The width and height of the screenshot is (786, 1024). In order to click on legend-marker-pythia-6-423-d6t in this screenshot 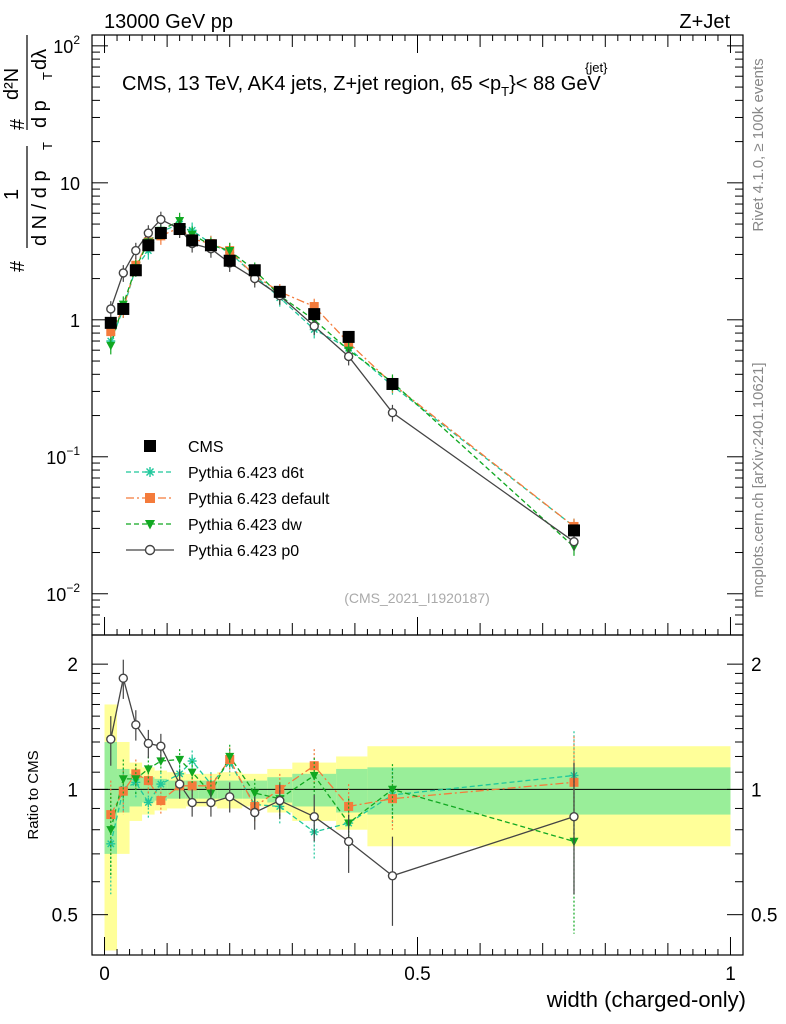, I will do `click(150, 472)`.